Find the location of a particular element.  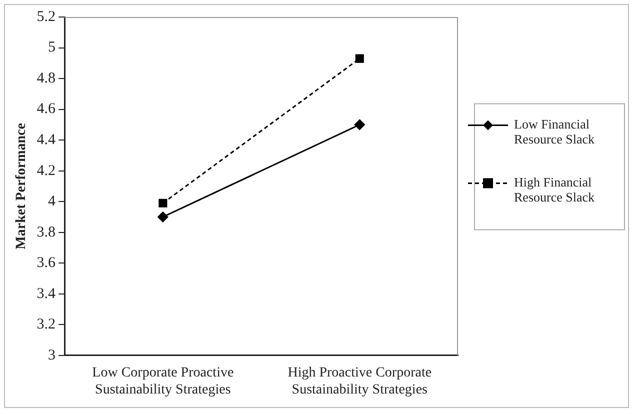

y-tick-label: 3 is located at coordinates (52, 355).